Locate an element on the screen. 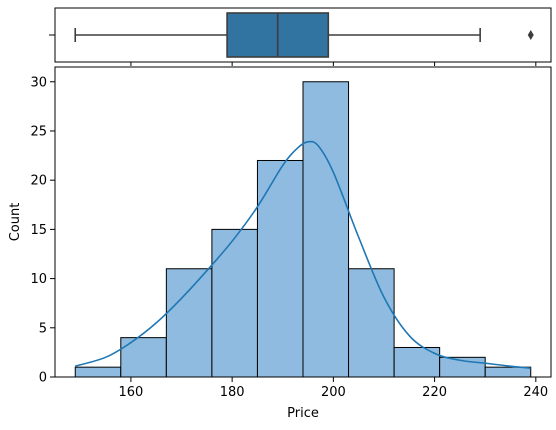 The height and width of the screenshot is (430, 556). y-tick-label: 30 is located at coordinates (38, 82).